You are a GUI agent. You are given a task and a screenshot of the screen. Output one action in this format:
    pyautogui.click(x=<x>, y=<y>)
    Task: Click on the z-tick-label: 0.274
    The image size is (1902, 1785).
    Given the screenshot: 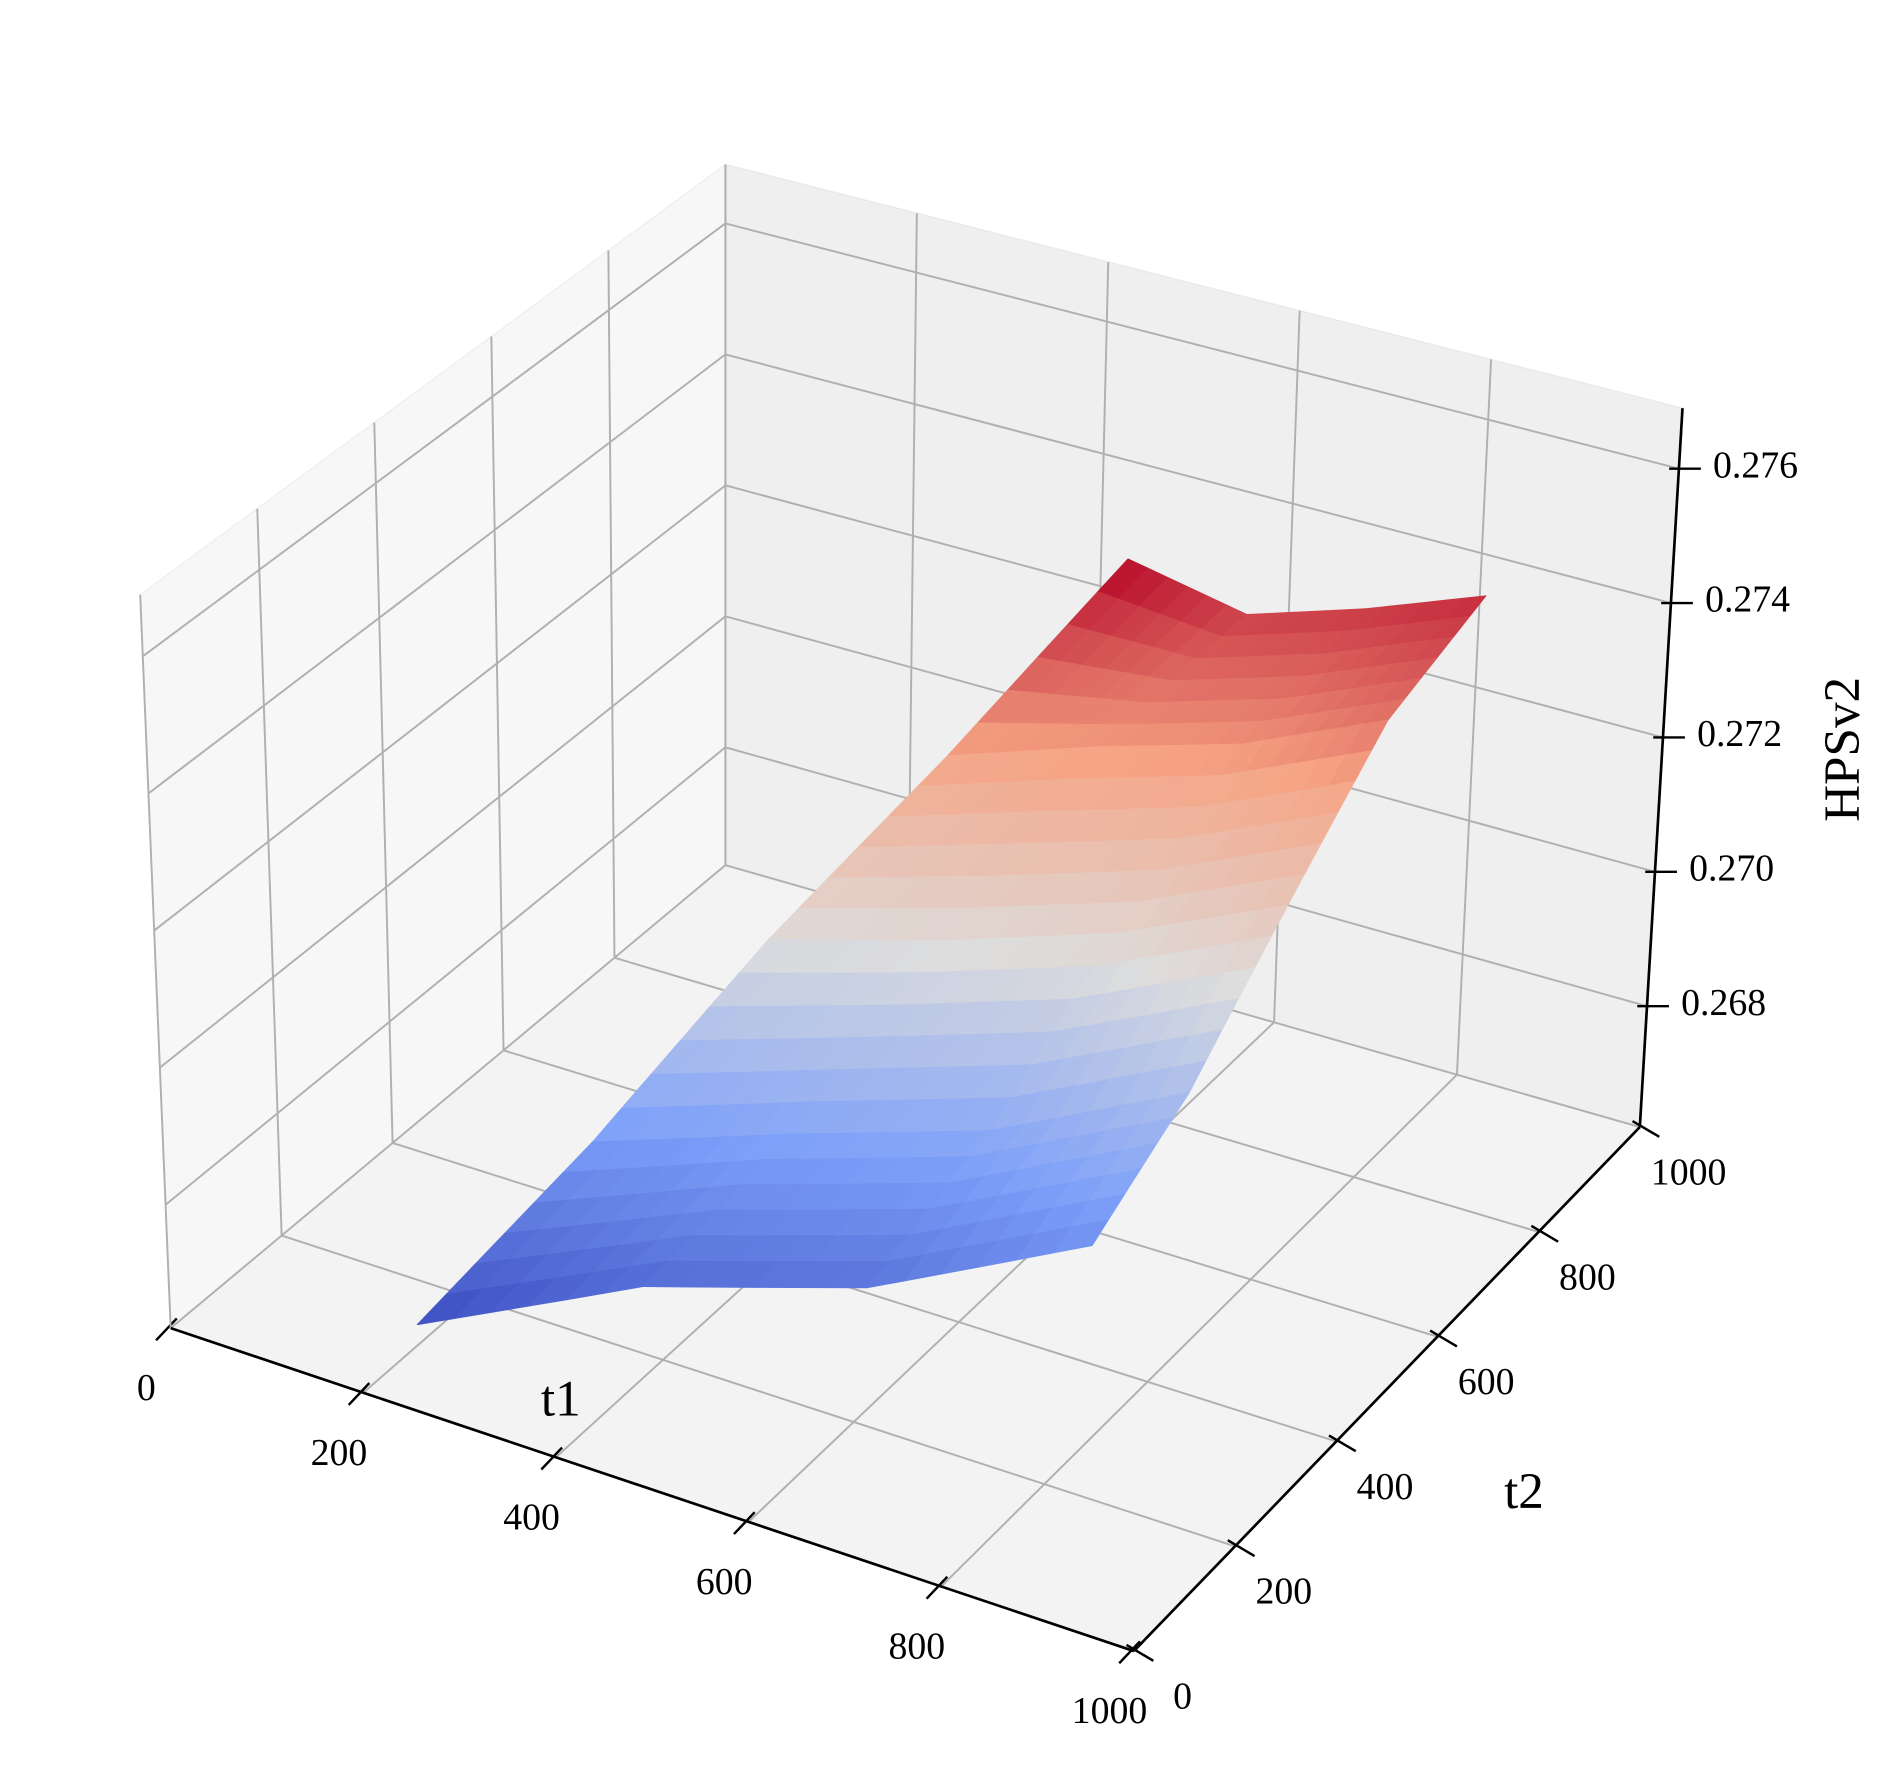 What is the action you would take?
    pyautogui.click(x=1747, y=600)
    